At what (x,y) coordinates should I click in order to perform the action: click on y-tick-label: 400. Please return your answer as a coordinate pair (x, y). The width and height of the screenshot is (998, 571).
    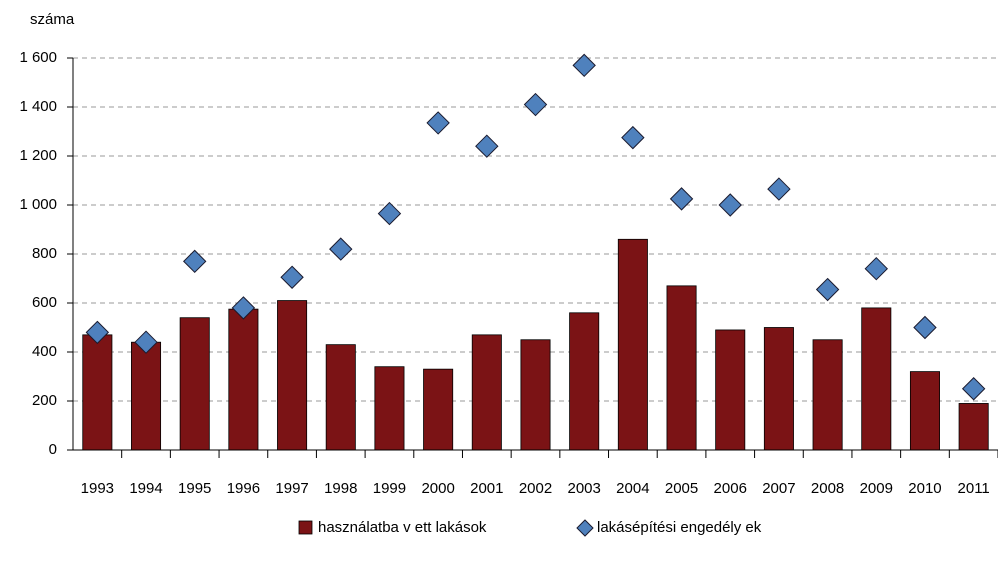
    Looking at the image, I should click on (44, 351).